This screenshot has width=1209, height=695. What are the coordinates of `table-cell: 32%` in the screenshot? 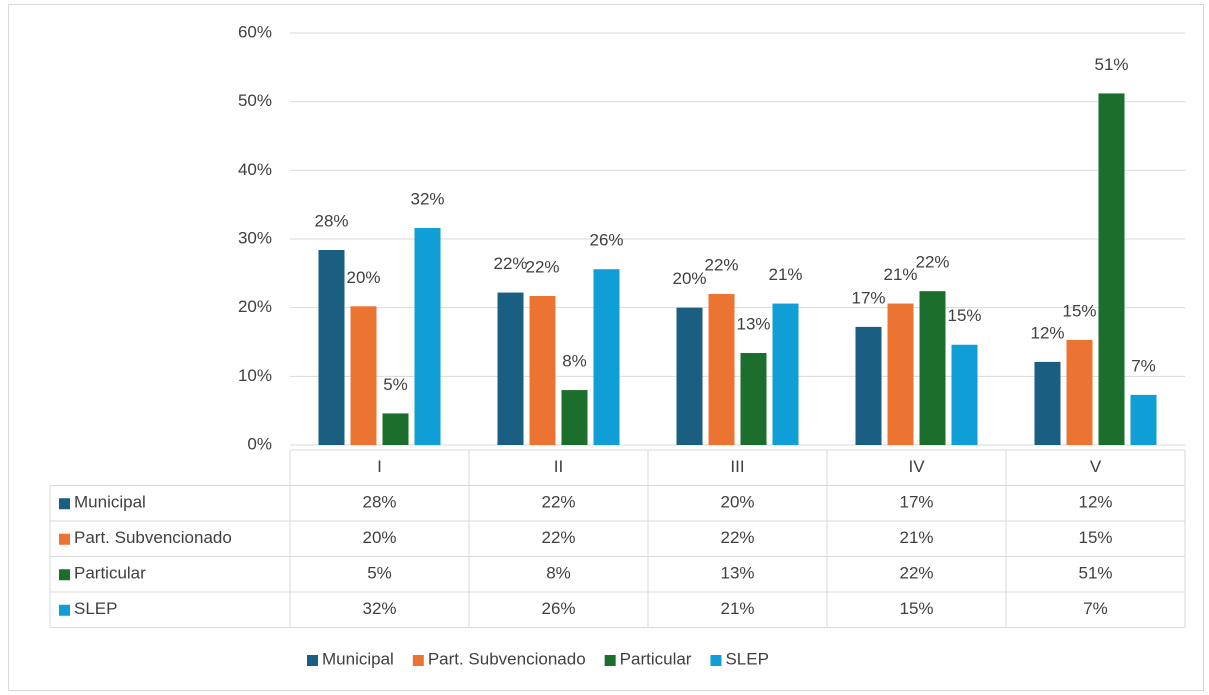 It's located at (379, 608).